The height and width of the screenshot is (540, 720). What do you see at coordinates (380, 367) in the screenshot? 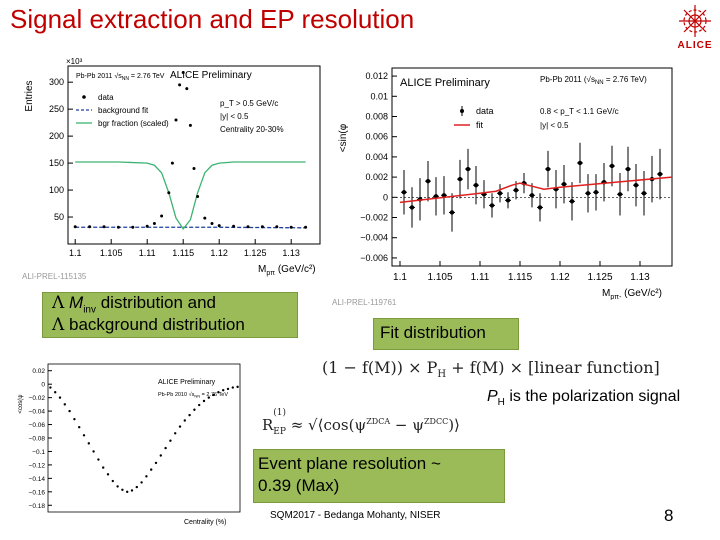
I see `formula-part1: (1 − f(M)) × P` at bounding box center [380, 367].